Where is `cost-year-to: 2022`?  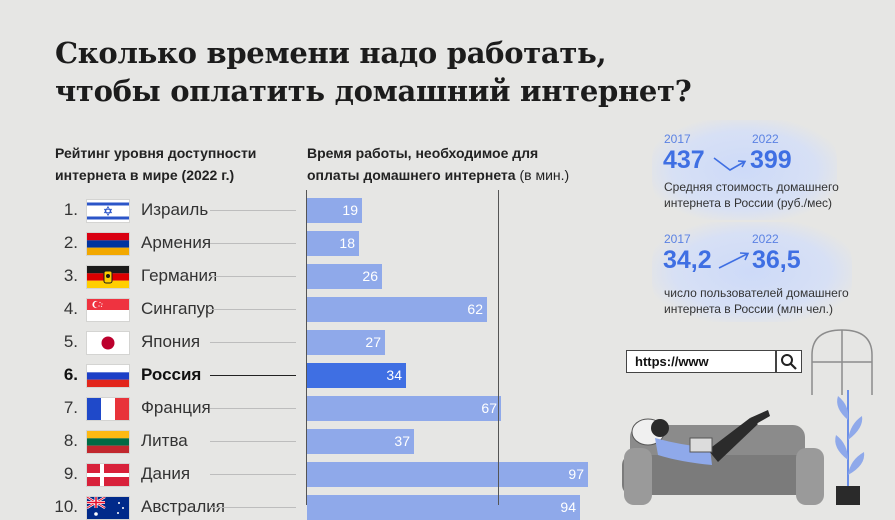
cost-year-to: 2022 is located at coordinates (765, 139).